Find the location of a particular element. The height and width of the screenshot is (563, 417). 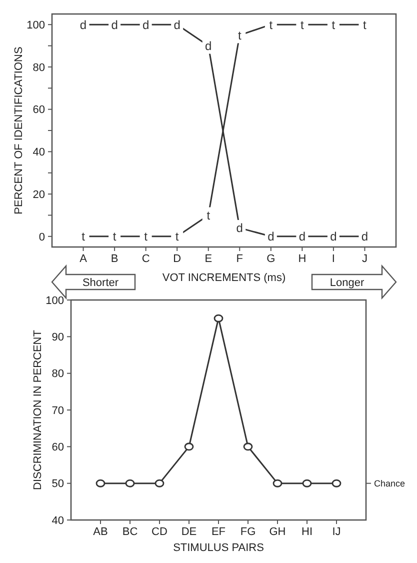

x-axis-title: VOT INCREMENTS (ms) is located at coordinates (224, 278).